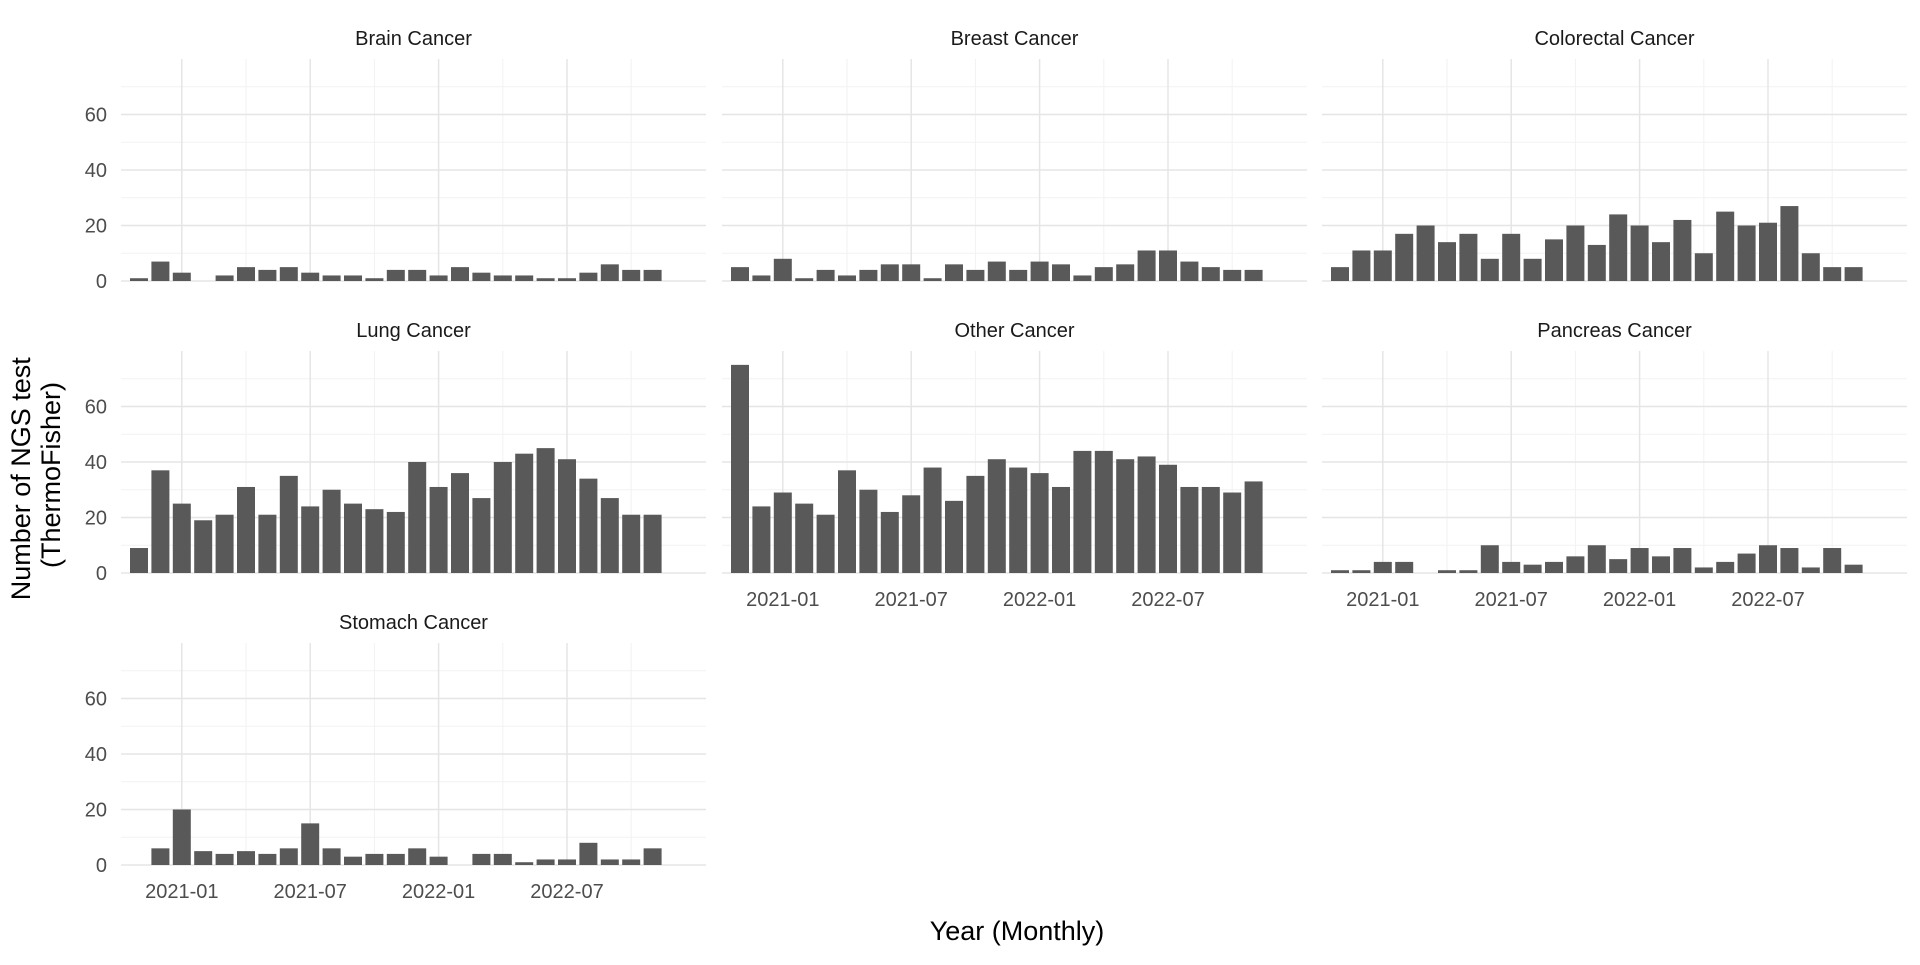 The image size is (1920, 965). I want to click on facet-panel: Other Cancer 2021-01 2021-07 2022-01 2022-07, so click(1014, 465).